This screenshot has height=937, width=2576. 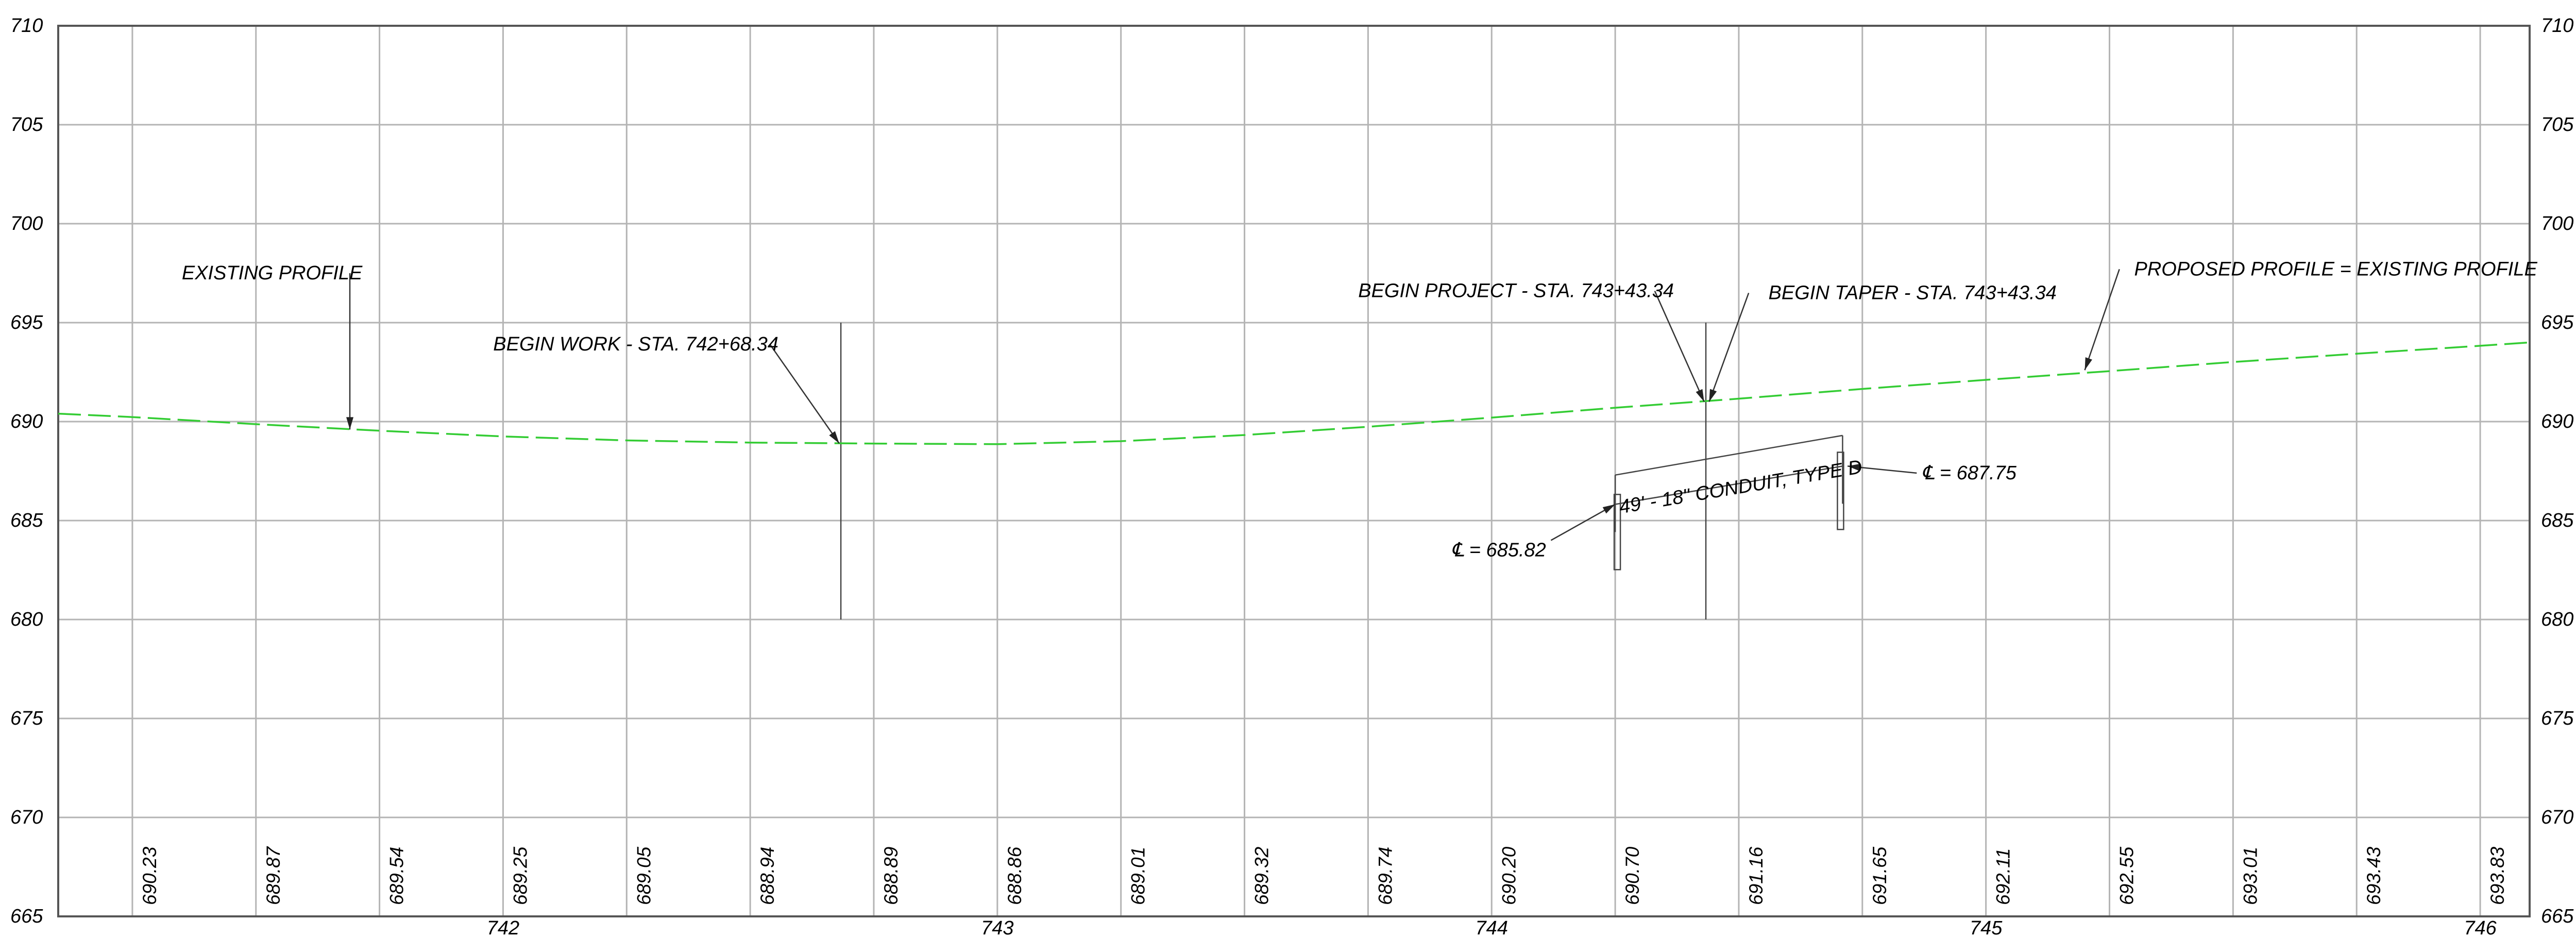 I want to click on elevation-label: 690.20, so click(x=1508, y=875).